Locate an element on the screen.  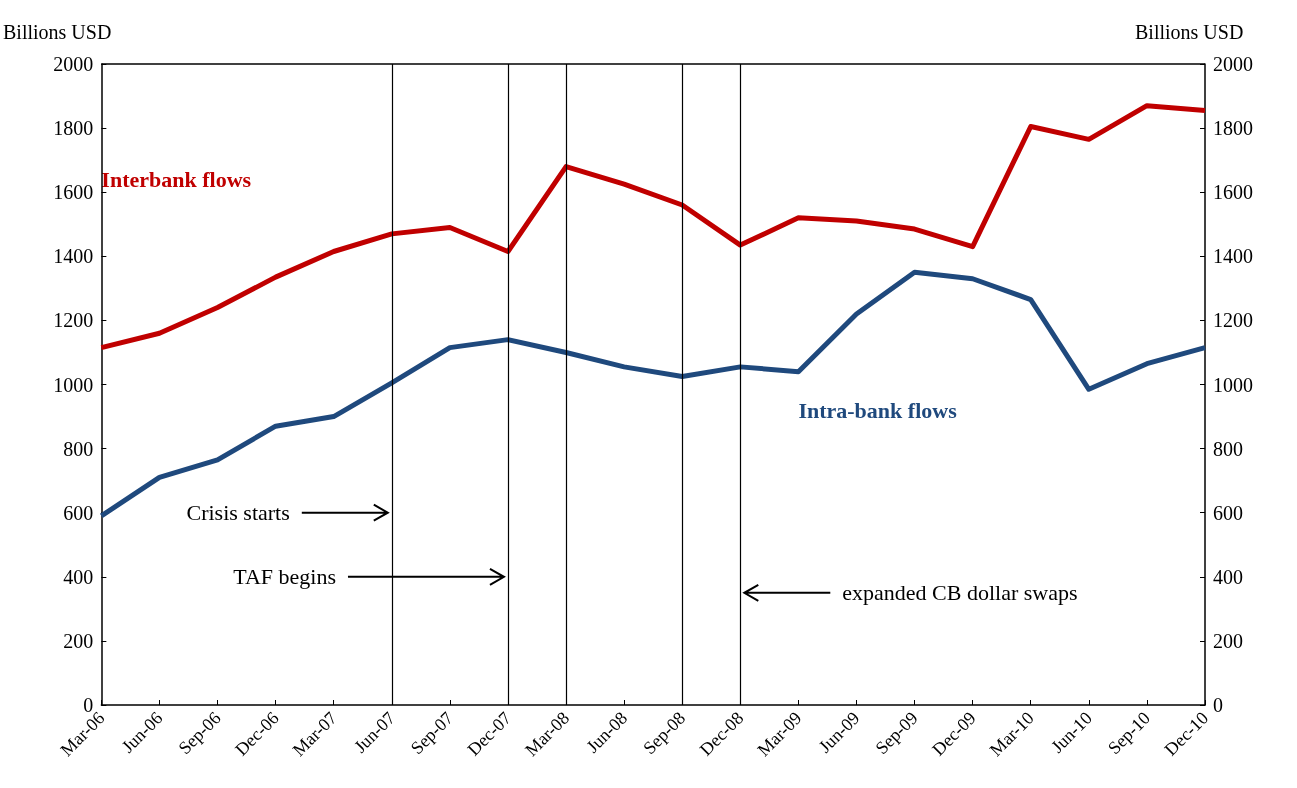
y2-tick-label: 200 is located at coordinates (1228, 640).